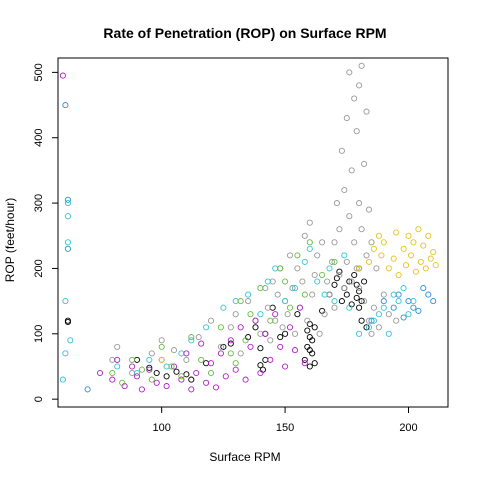 This screenshot has height=480, width=480. Describe the element at coordinates (161, 428) in the screenshot. I see `x-tick-label: 100` at that location.